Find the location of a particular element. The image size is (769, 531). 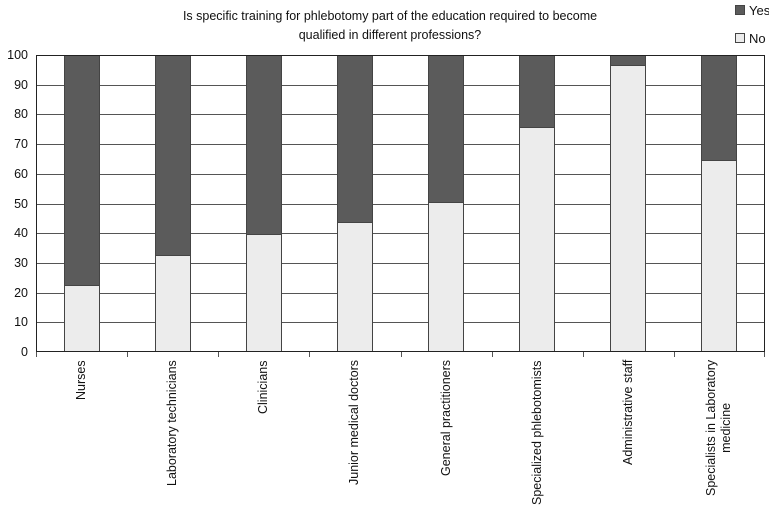

chart-title-line-2: qualified in different professions? is located at coordinates (390, 35).